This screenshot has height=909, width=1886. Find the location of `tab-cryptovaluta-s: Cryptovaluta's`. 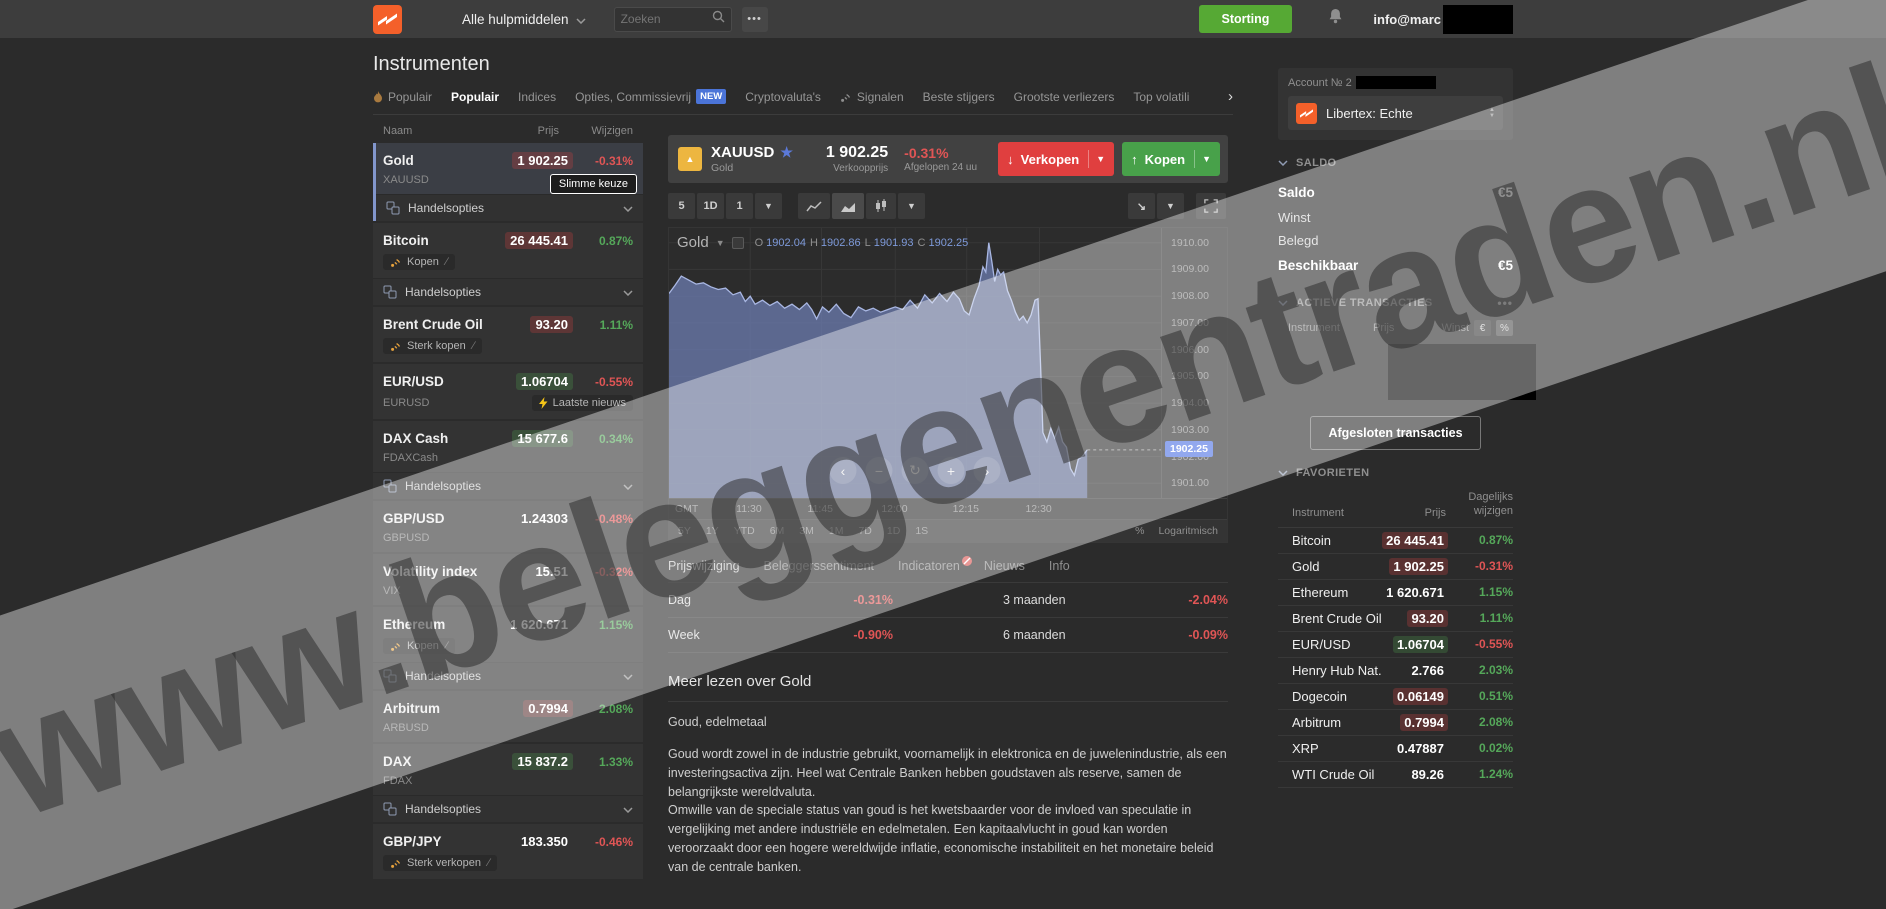

tab-cryptovaluta-s: Cryptovaluta's is located at coordinates (783, 97).